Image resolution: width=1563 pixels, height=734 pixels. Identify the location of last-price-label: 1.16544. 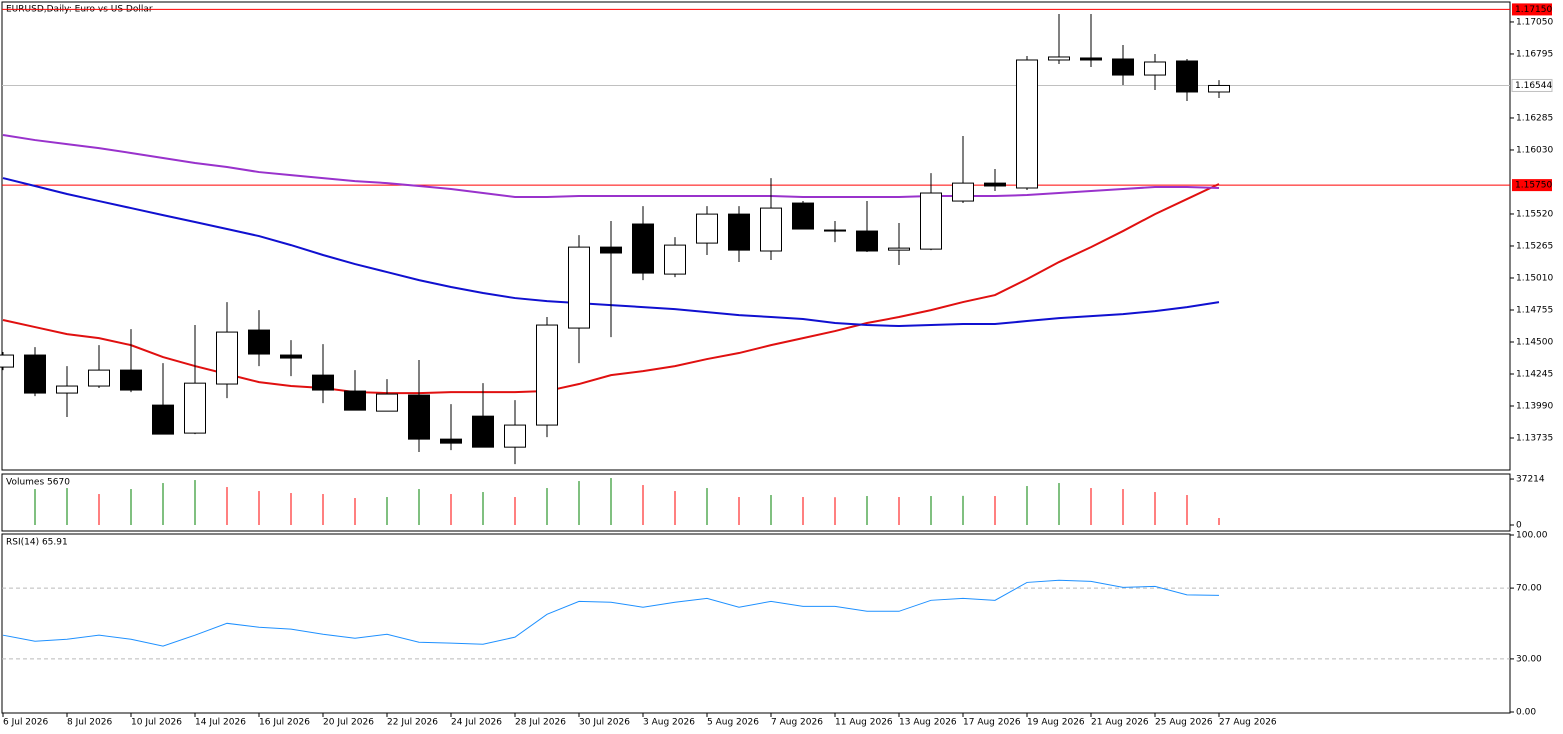
(1533, 86).